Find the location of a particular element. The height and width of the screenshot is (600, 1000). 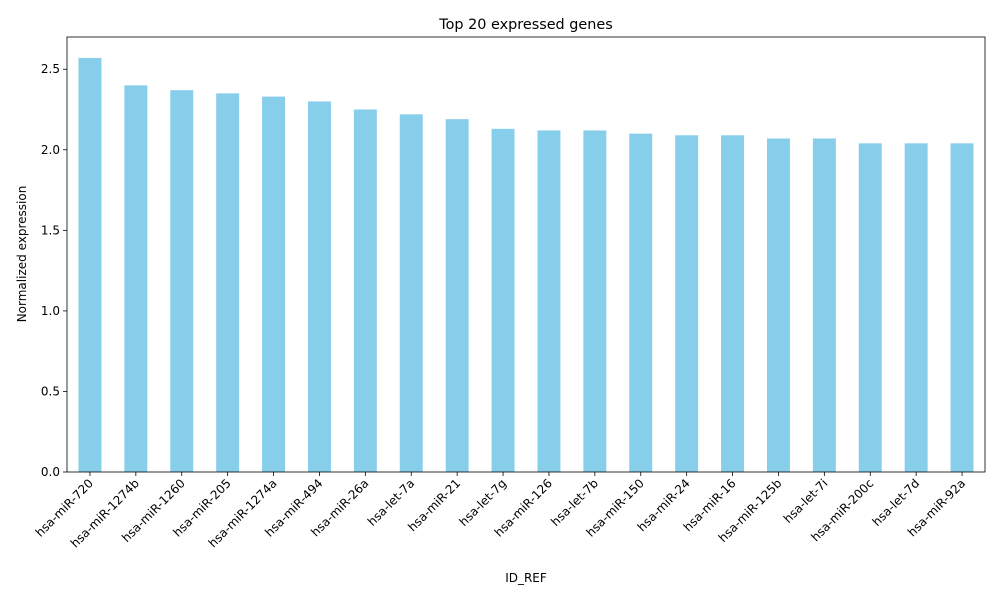

bar-hsa-let-7i is located at coordinates (824, 305).